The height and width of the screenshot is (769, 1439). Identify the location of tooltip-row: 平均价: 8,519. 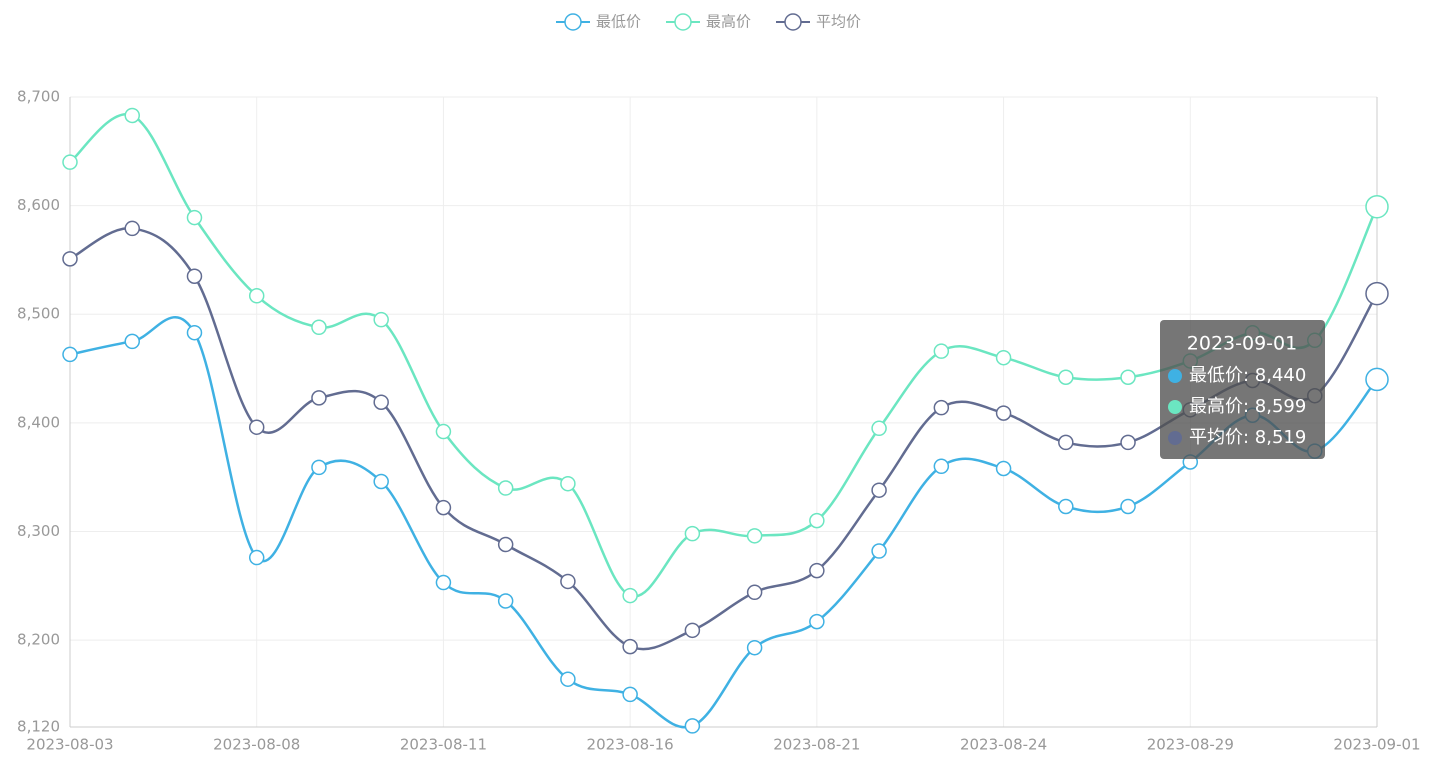
(1247, 437).